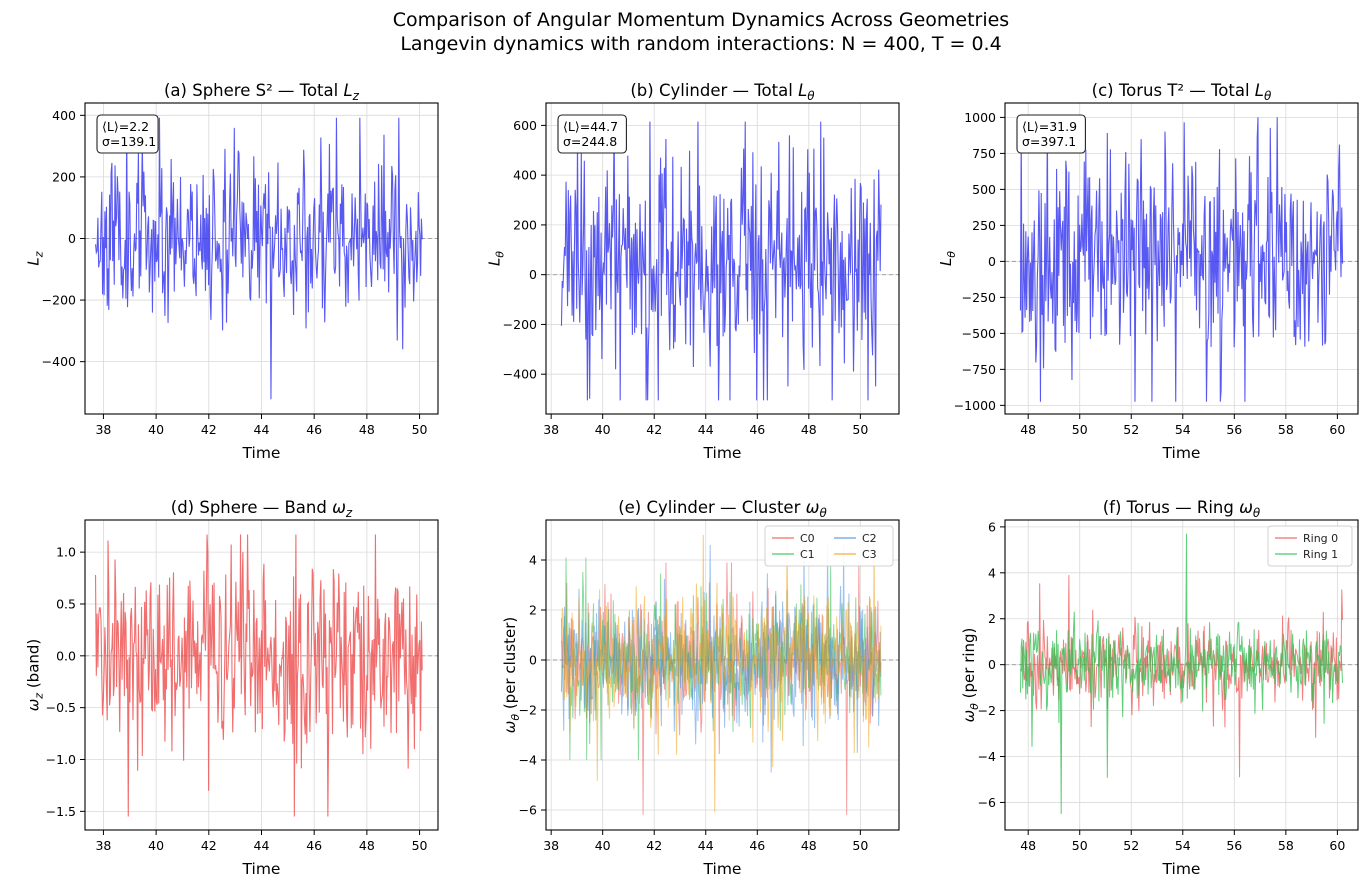 The image size is (1372, 896). I want to click on series-line-c0, so click(721, 689).